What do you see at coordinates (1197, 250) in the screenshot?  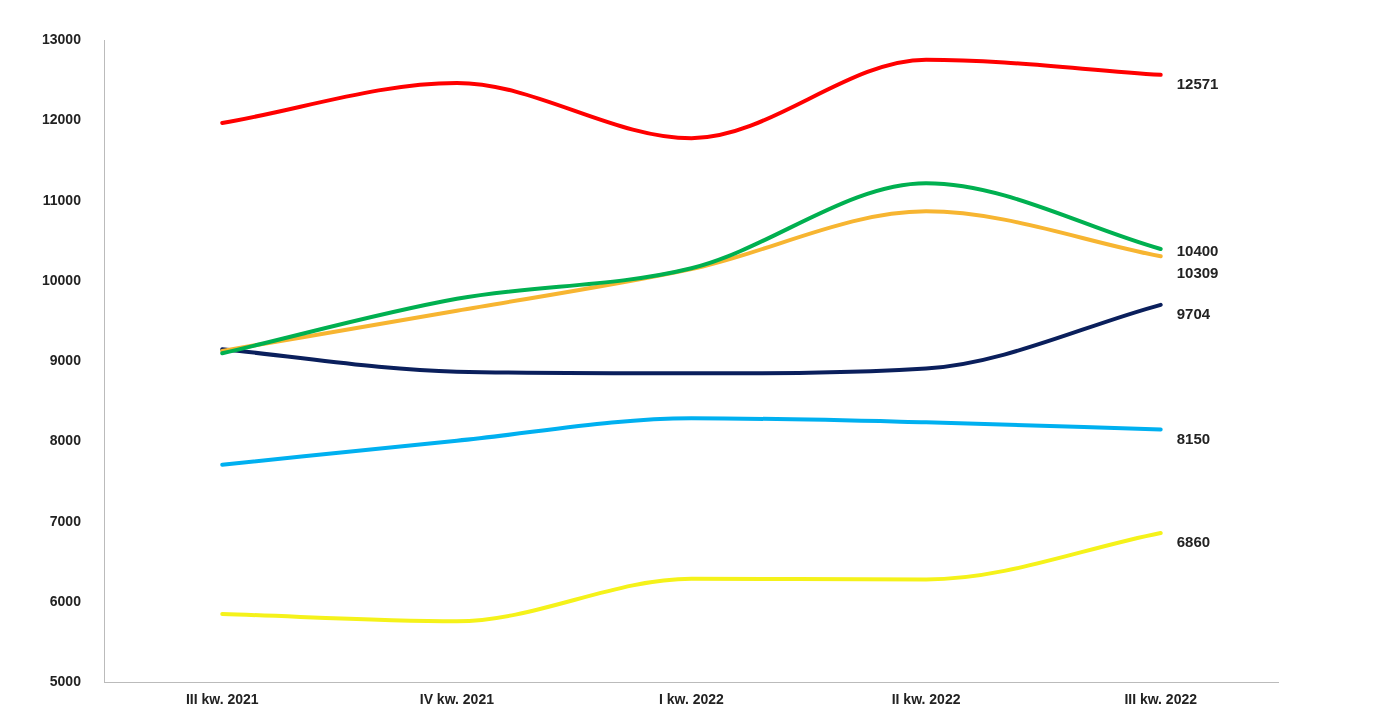 I see `data-label: 10400` at bounding box center [1197, 250].